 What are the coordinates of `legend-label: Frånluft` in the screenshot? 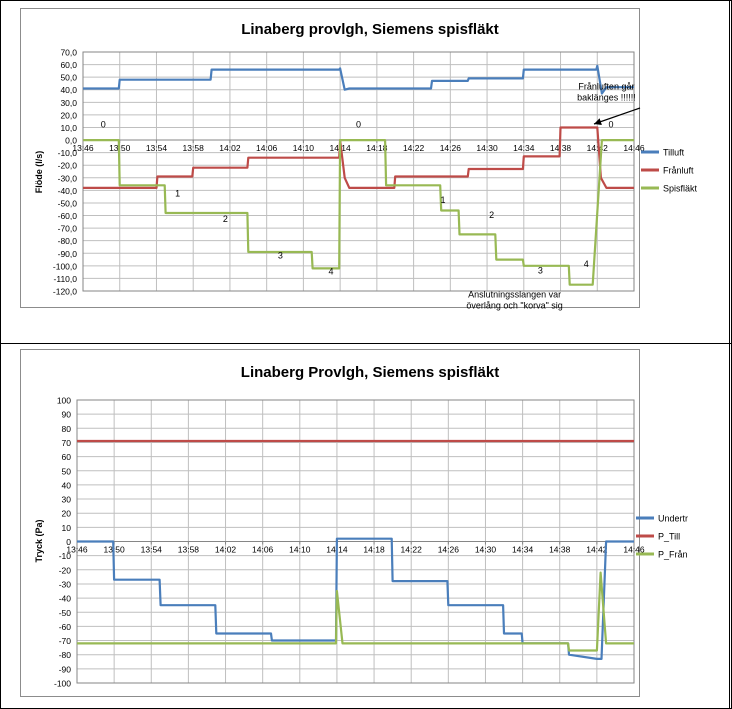 It's located at (678, 171).